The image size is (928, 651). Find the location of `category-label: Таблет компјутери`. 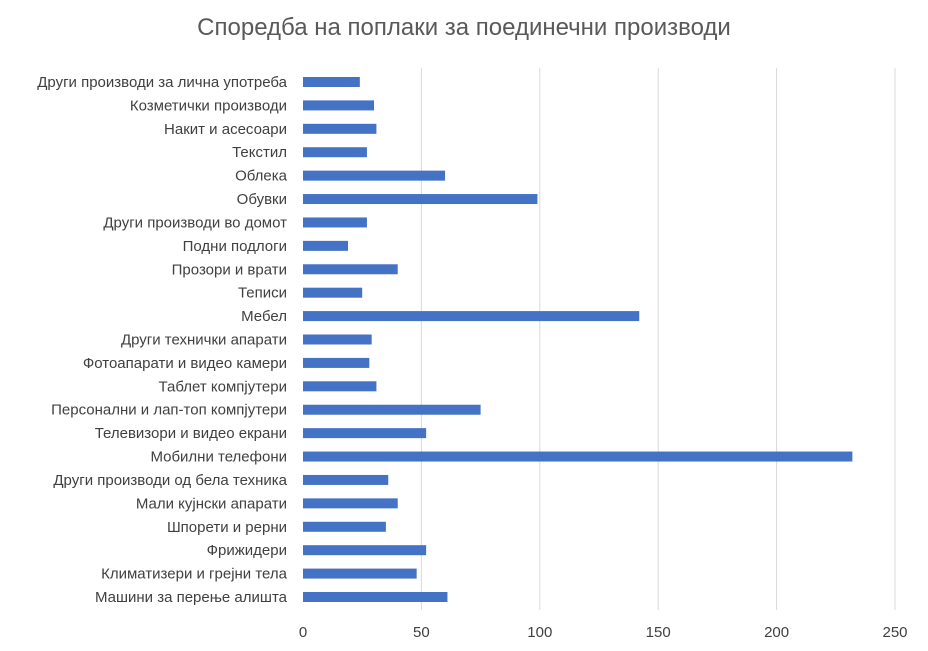

category-label: Таблет компјутери is located at coordinates (223, 386).